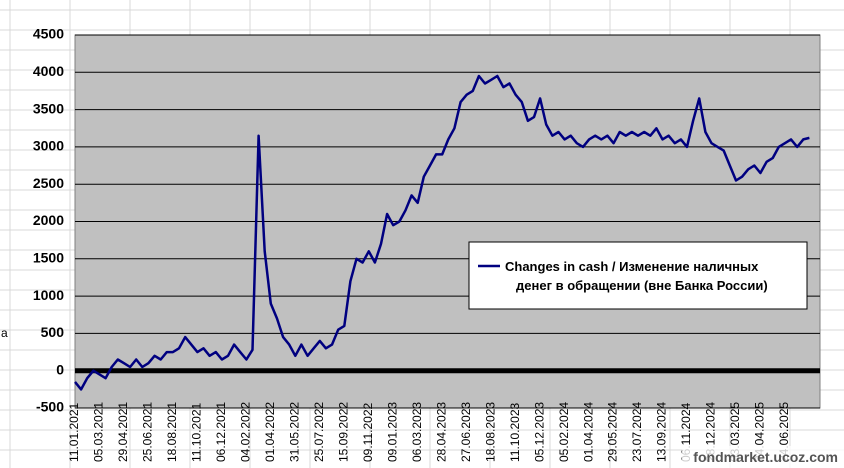  I want to click on y-tick-label: 1000, so click(48, 295).